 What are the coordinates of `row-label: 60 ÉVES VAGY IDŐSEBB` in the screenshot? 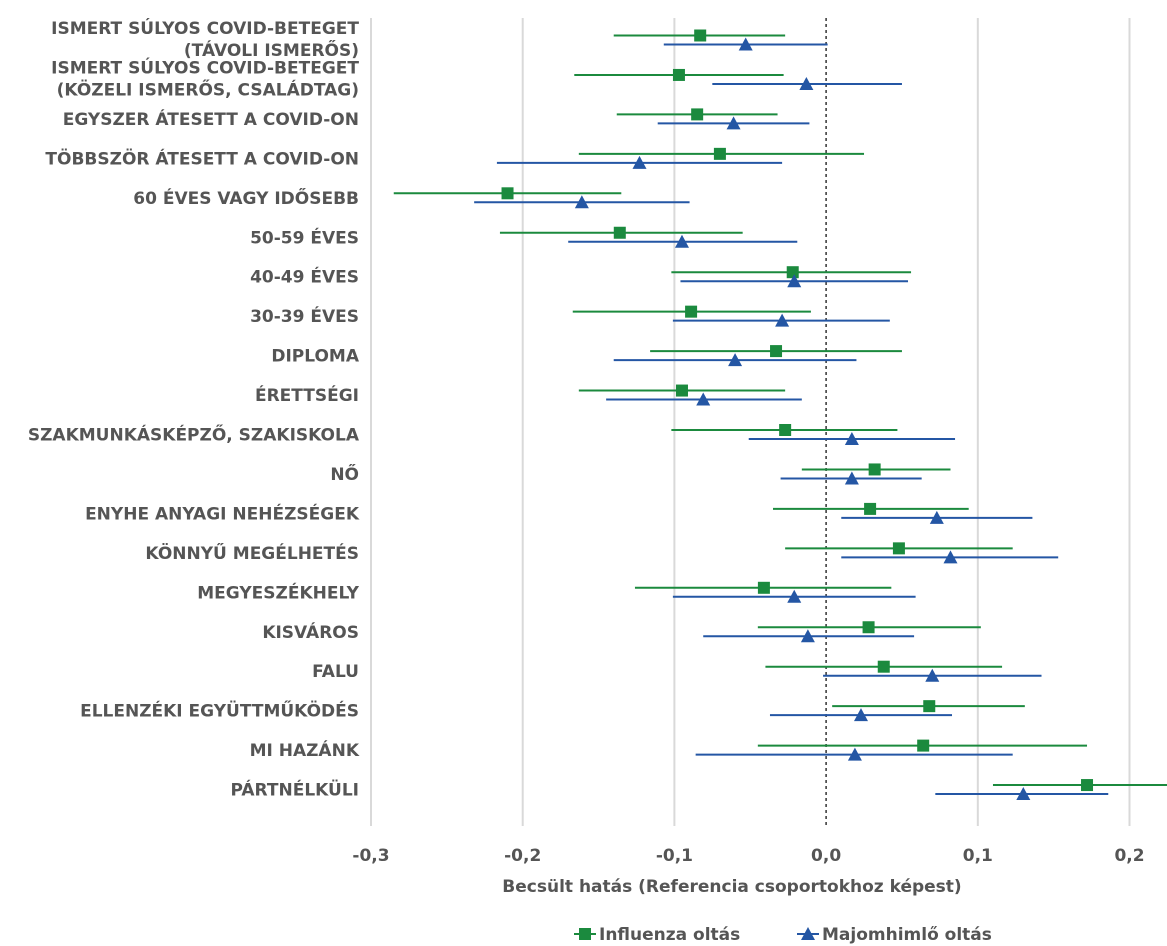 It's located at (246, 198).